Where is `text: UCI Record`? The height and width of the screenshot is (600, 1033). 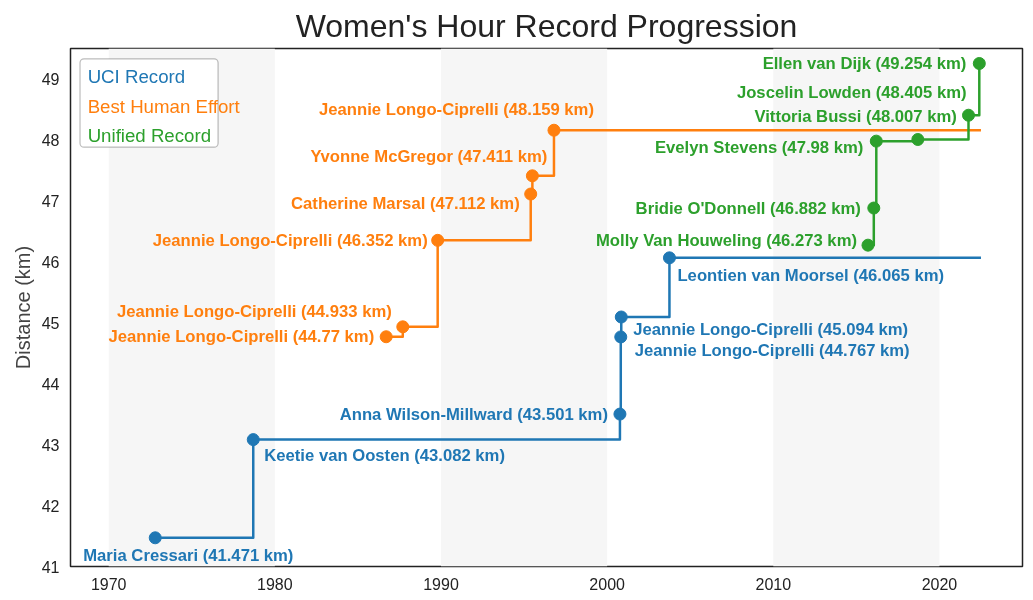
text: UCI Record is located at coordinates (136, 77).